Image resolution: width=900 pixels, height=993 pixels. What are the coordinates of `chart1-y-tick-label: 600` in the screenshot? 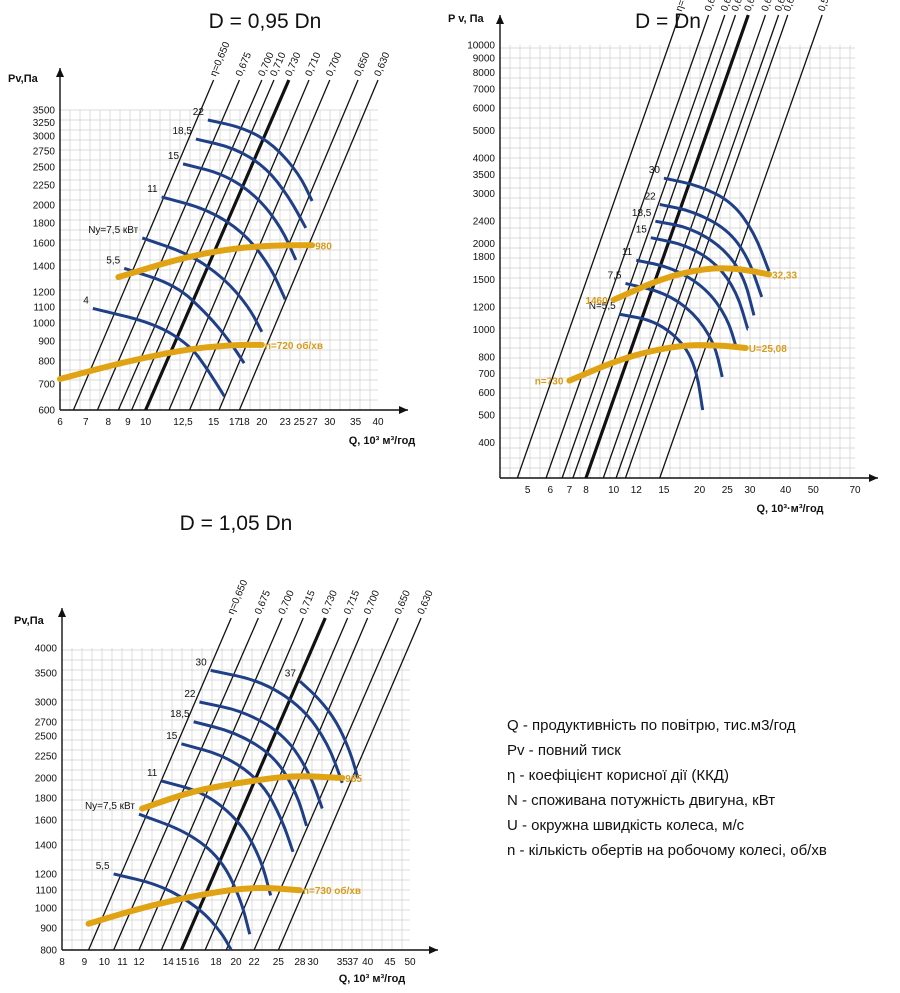 It's located at (46, 411).